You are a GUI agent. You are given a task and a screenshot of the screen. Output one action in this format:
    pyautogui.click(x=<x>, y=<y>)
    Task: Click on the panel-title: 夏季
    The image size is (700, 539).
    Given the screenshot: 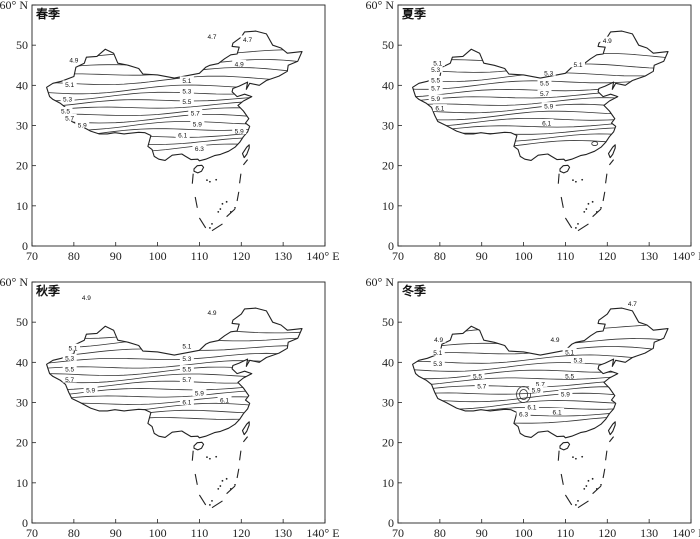 What is the action you would take?
    pyautogui.click(x=414, y=13)
    